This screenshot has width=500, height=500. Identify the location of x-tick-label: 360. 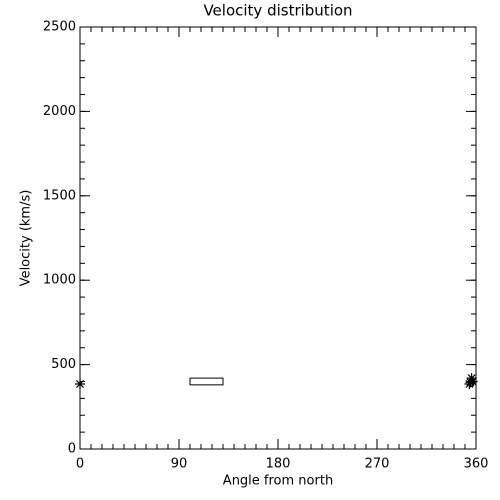
(476, 464).